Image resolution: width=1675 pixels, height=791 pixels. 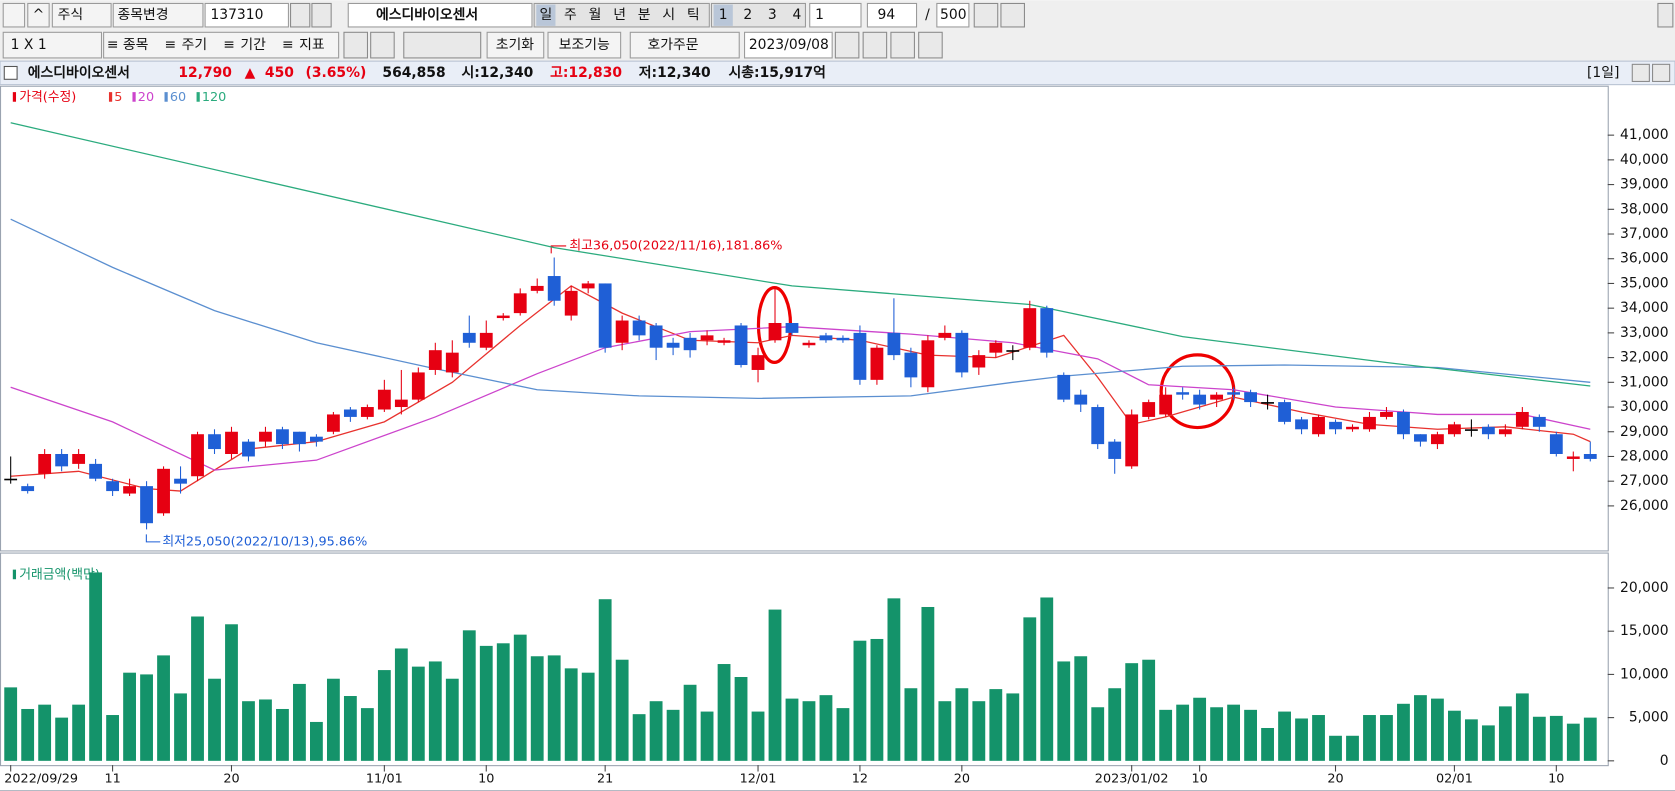 I want to click on reset-button, so click(x=515, y=45).